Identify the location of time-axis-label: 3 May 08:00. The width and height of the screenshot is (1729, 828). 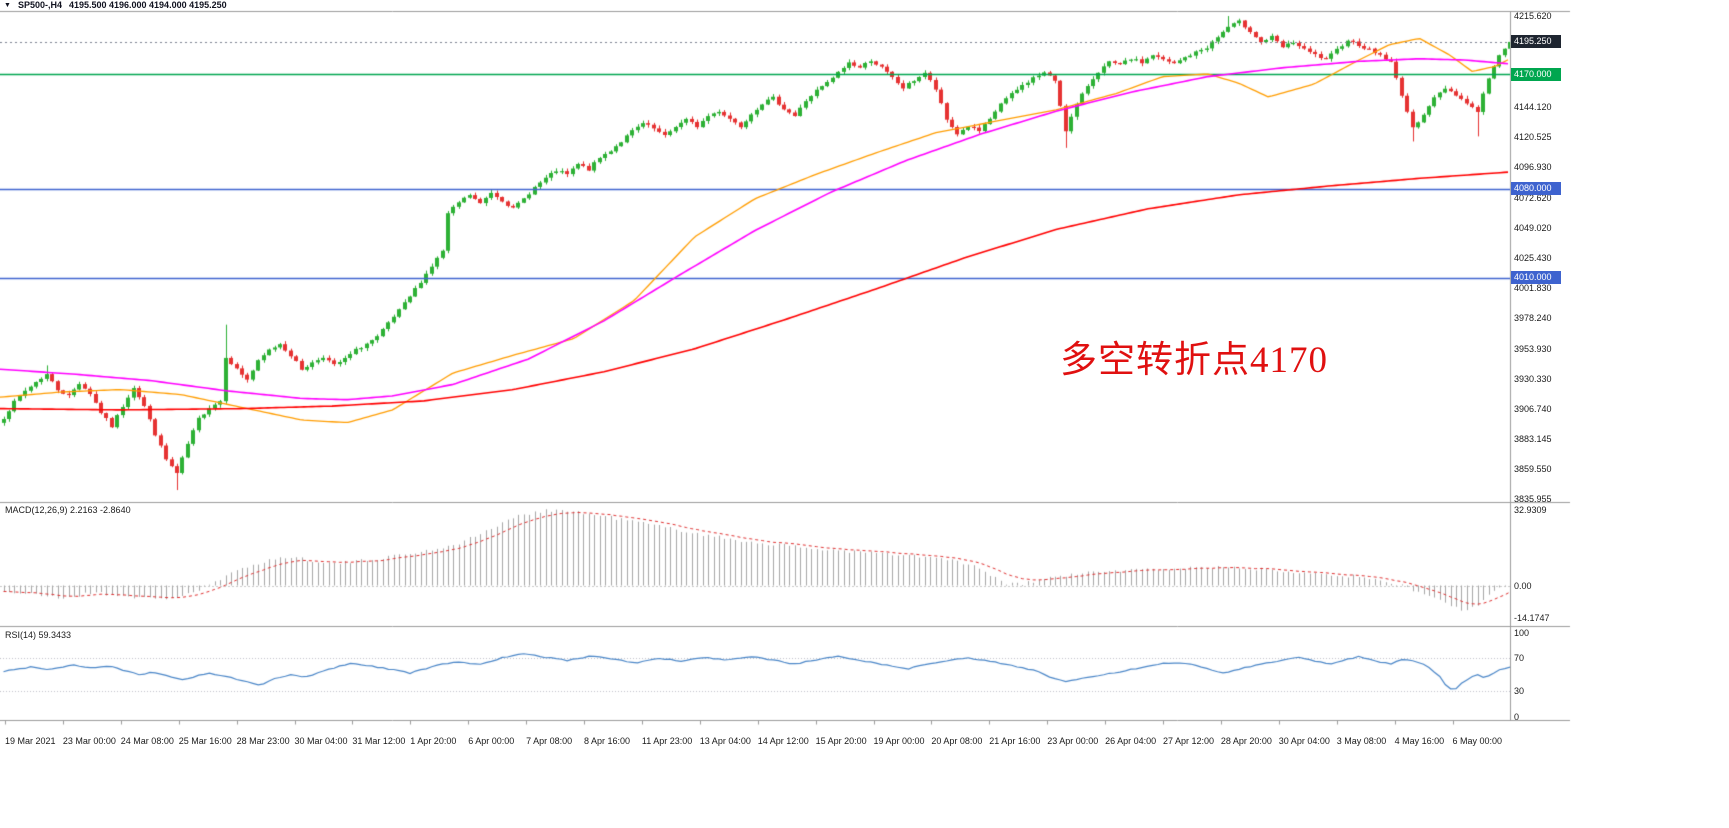
(1361, 741).